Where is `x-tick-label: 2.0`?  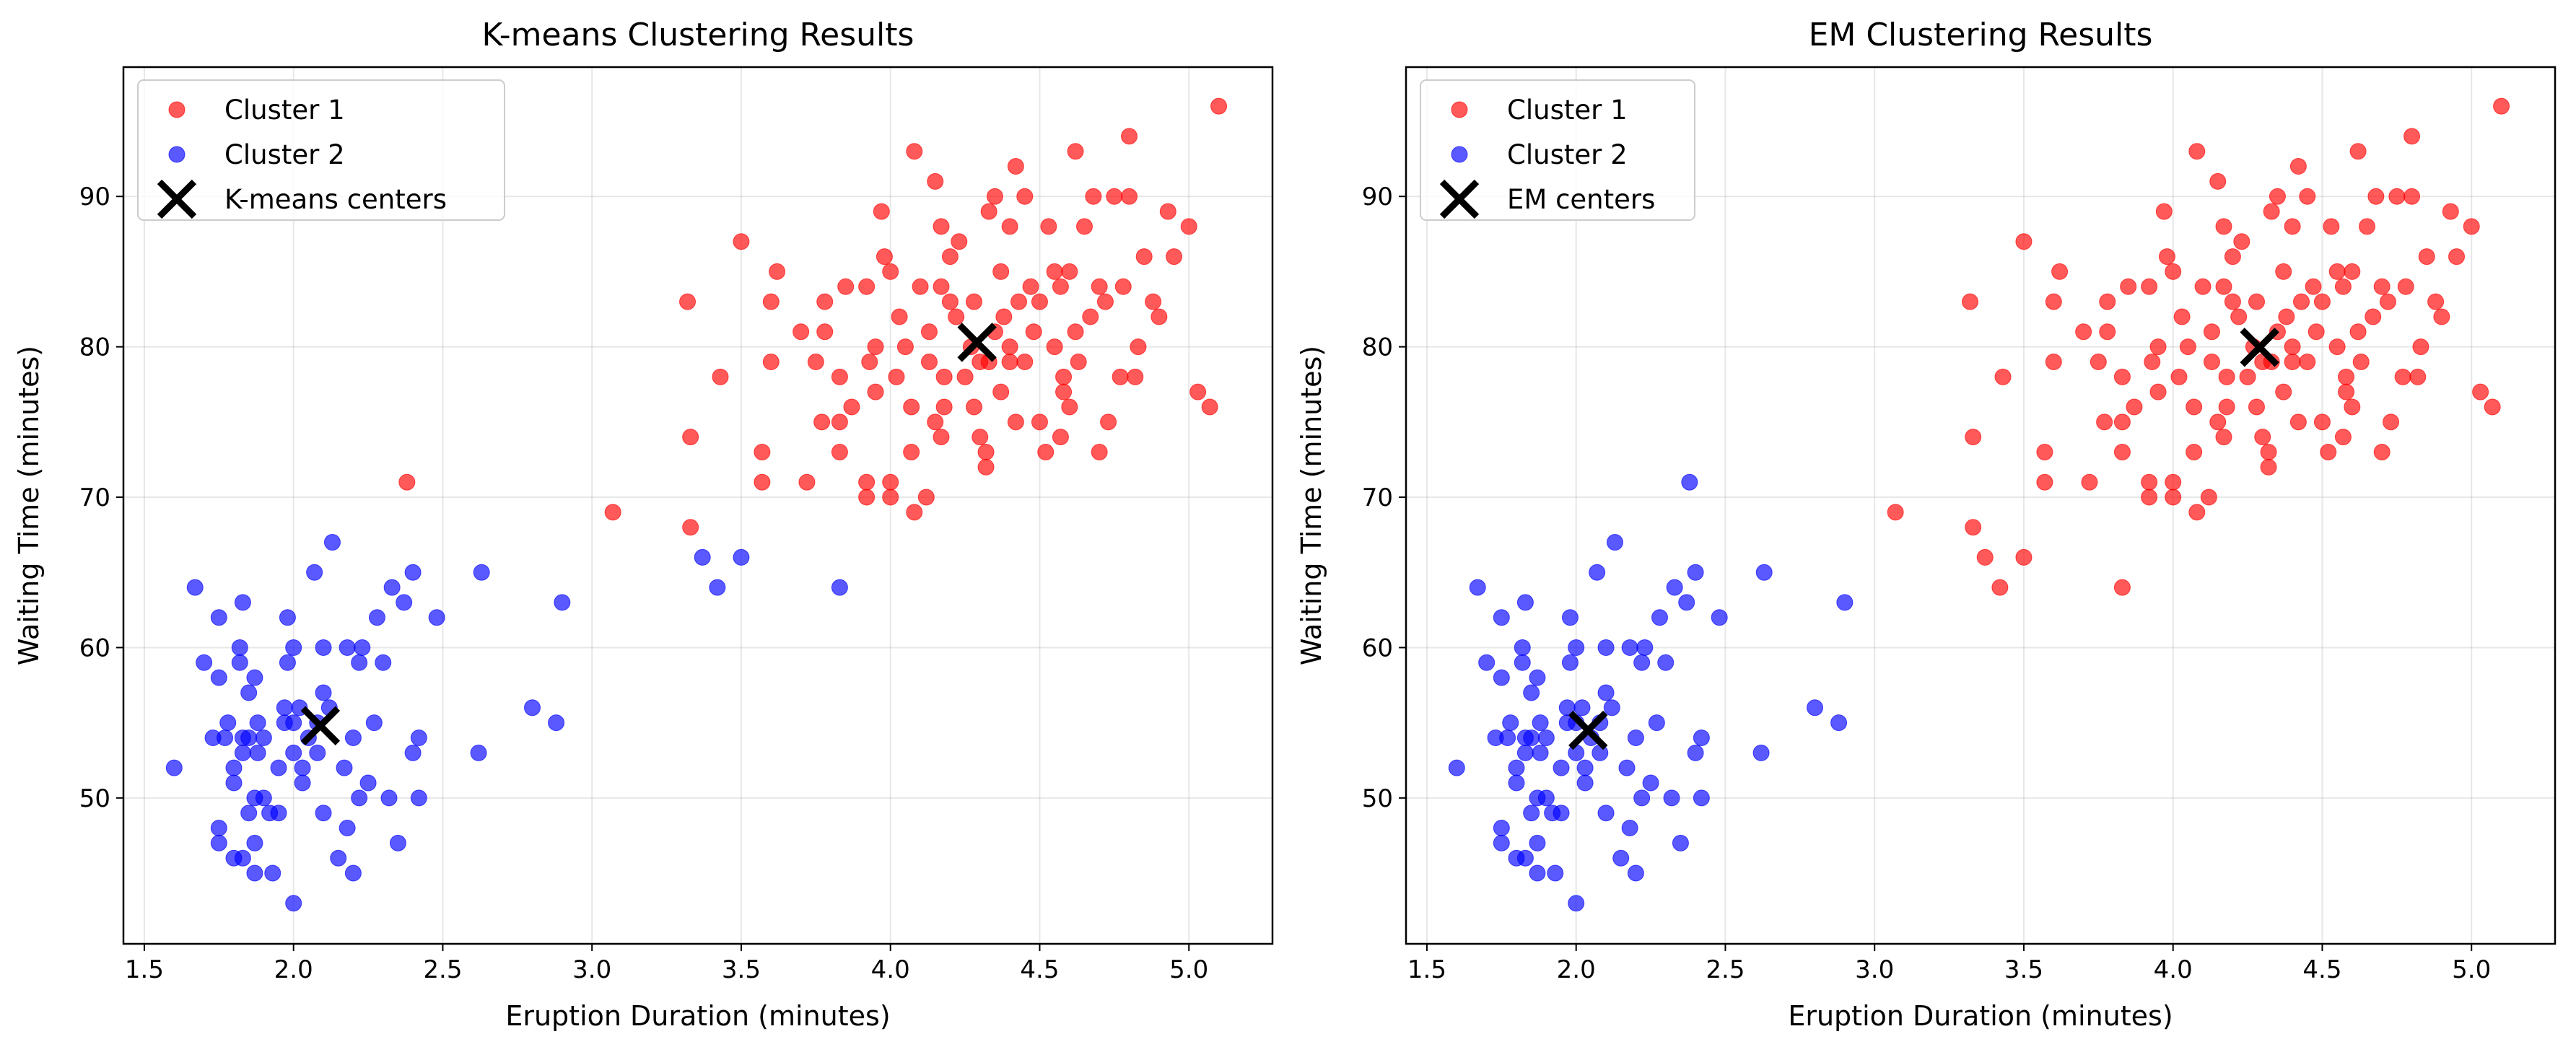
x-tick-label: 2.0 is located at coordinates (1576, 969).